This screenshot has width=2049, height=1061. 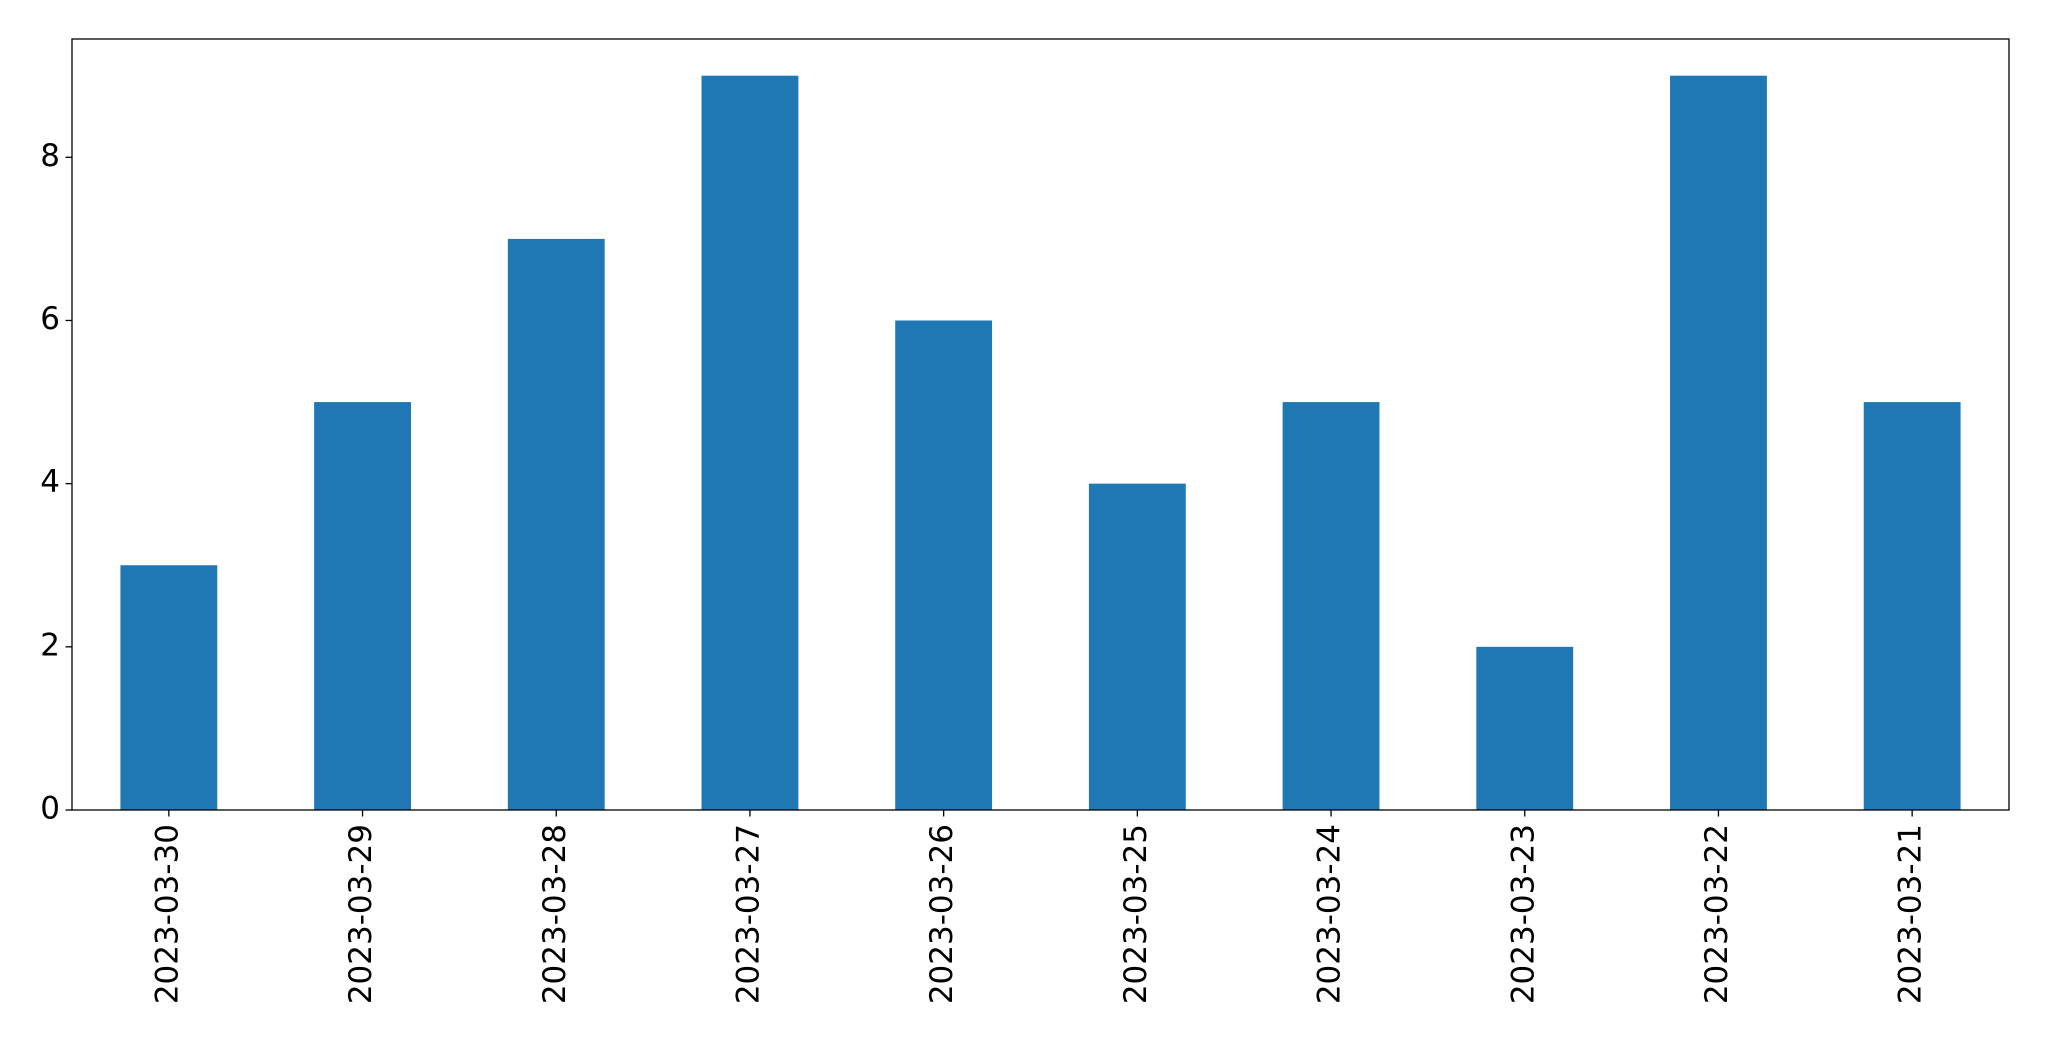 I want to click on x-tick-label: 2023-03-21, so click(x=1911, y=914).